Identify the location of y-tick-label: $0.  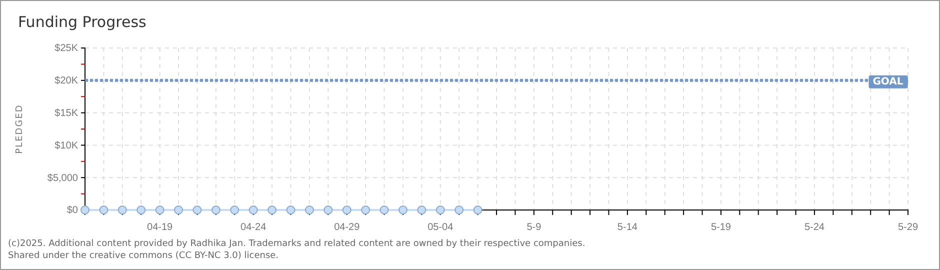
(72, 210).